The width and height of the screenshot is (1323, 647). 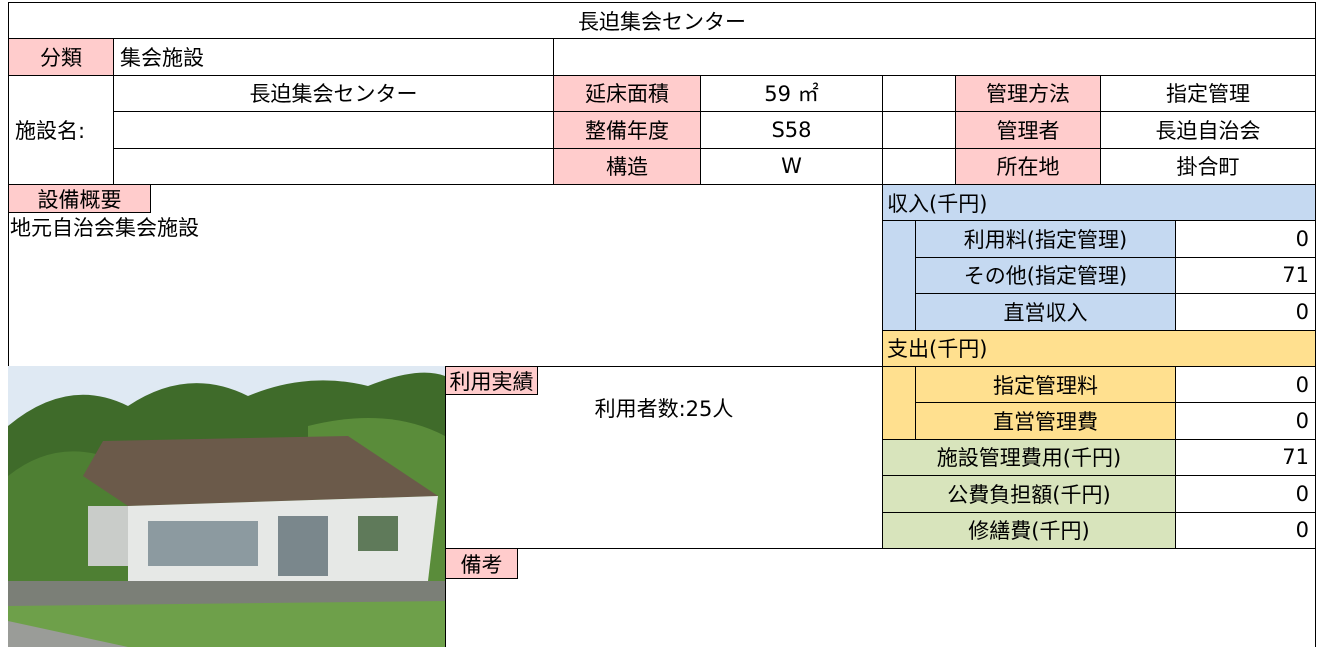 What do you see at coordinates (79, 198) in the screenshot?
I see `label: 設備概要` at bounding box center [79, 198].